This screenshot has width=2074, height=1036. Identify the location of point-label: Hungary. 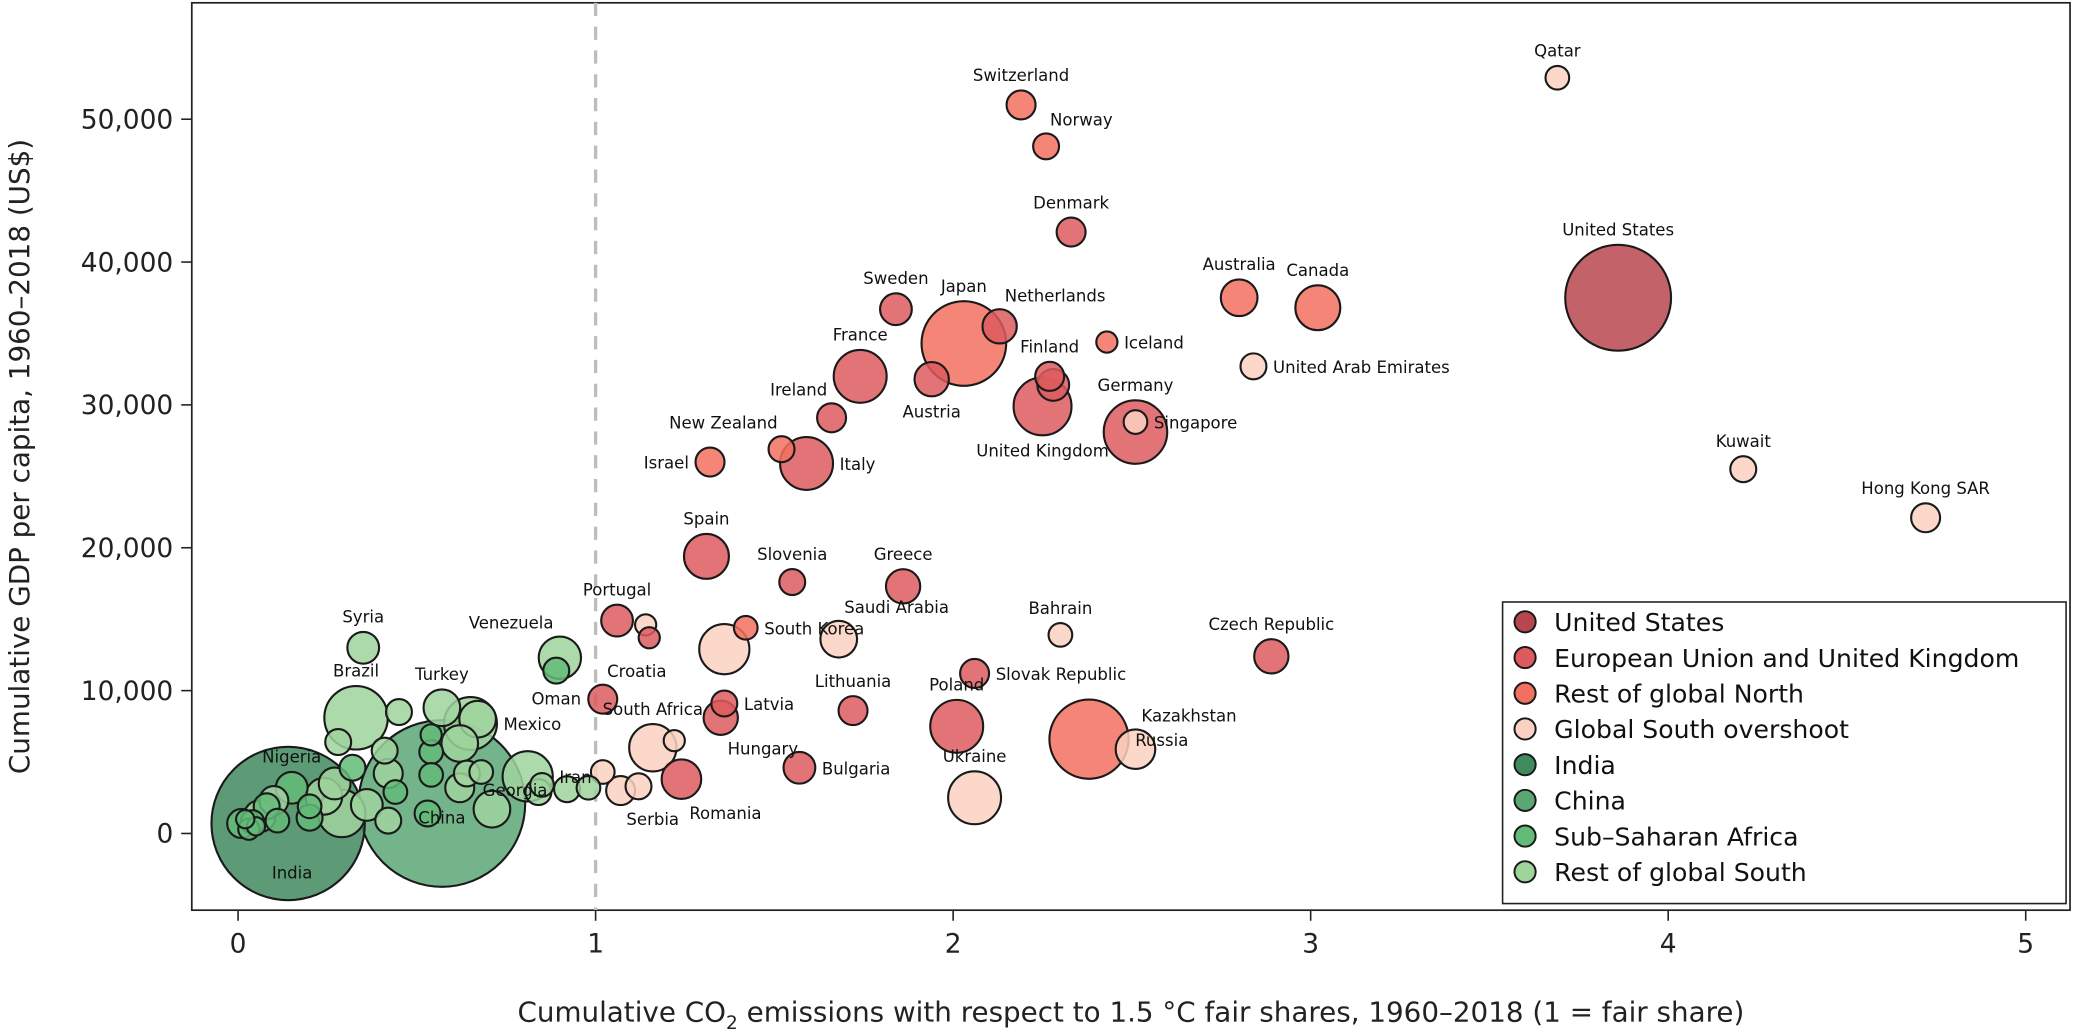
(763, 749).